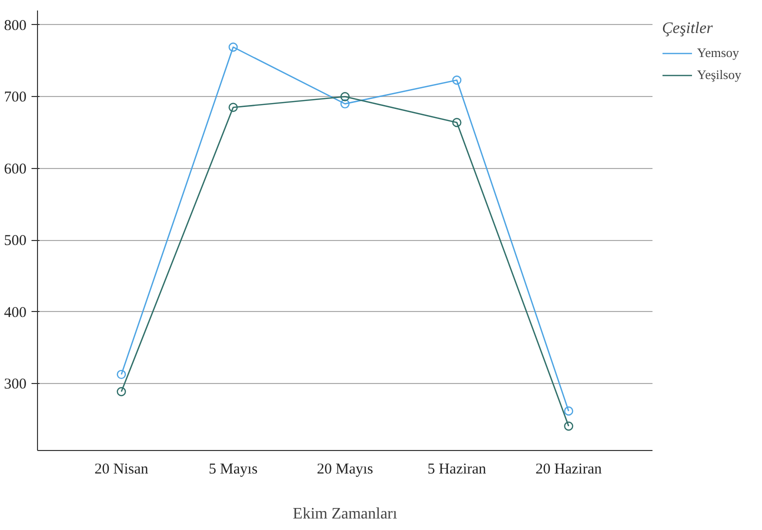 The width and height of the screenshot is (762, 530). I want to click on legend-label: Yemsoy, so click(718, 53).